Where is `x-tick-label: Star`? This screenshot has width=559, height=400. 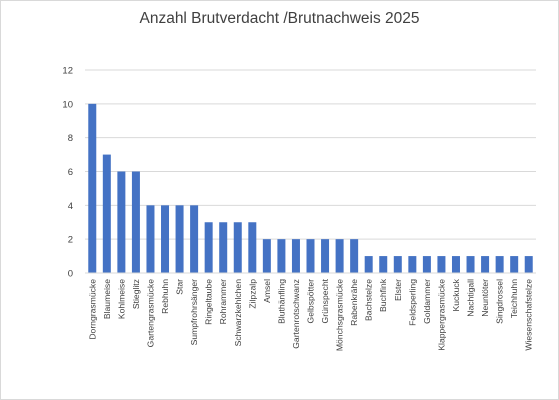
x-tick-label: Star is located at coordinates (180, 287).